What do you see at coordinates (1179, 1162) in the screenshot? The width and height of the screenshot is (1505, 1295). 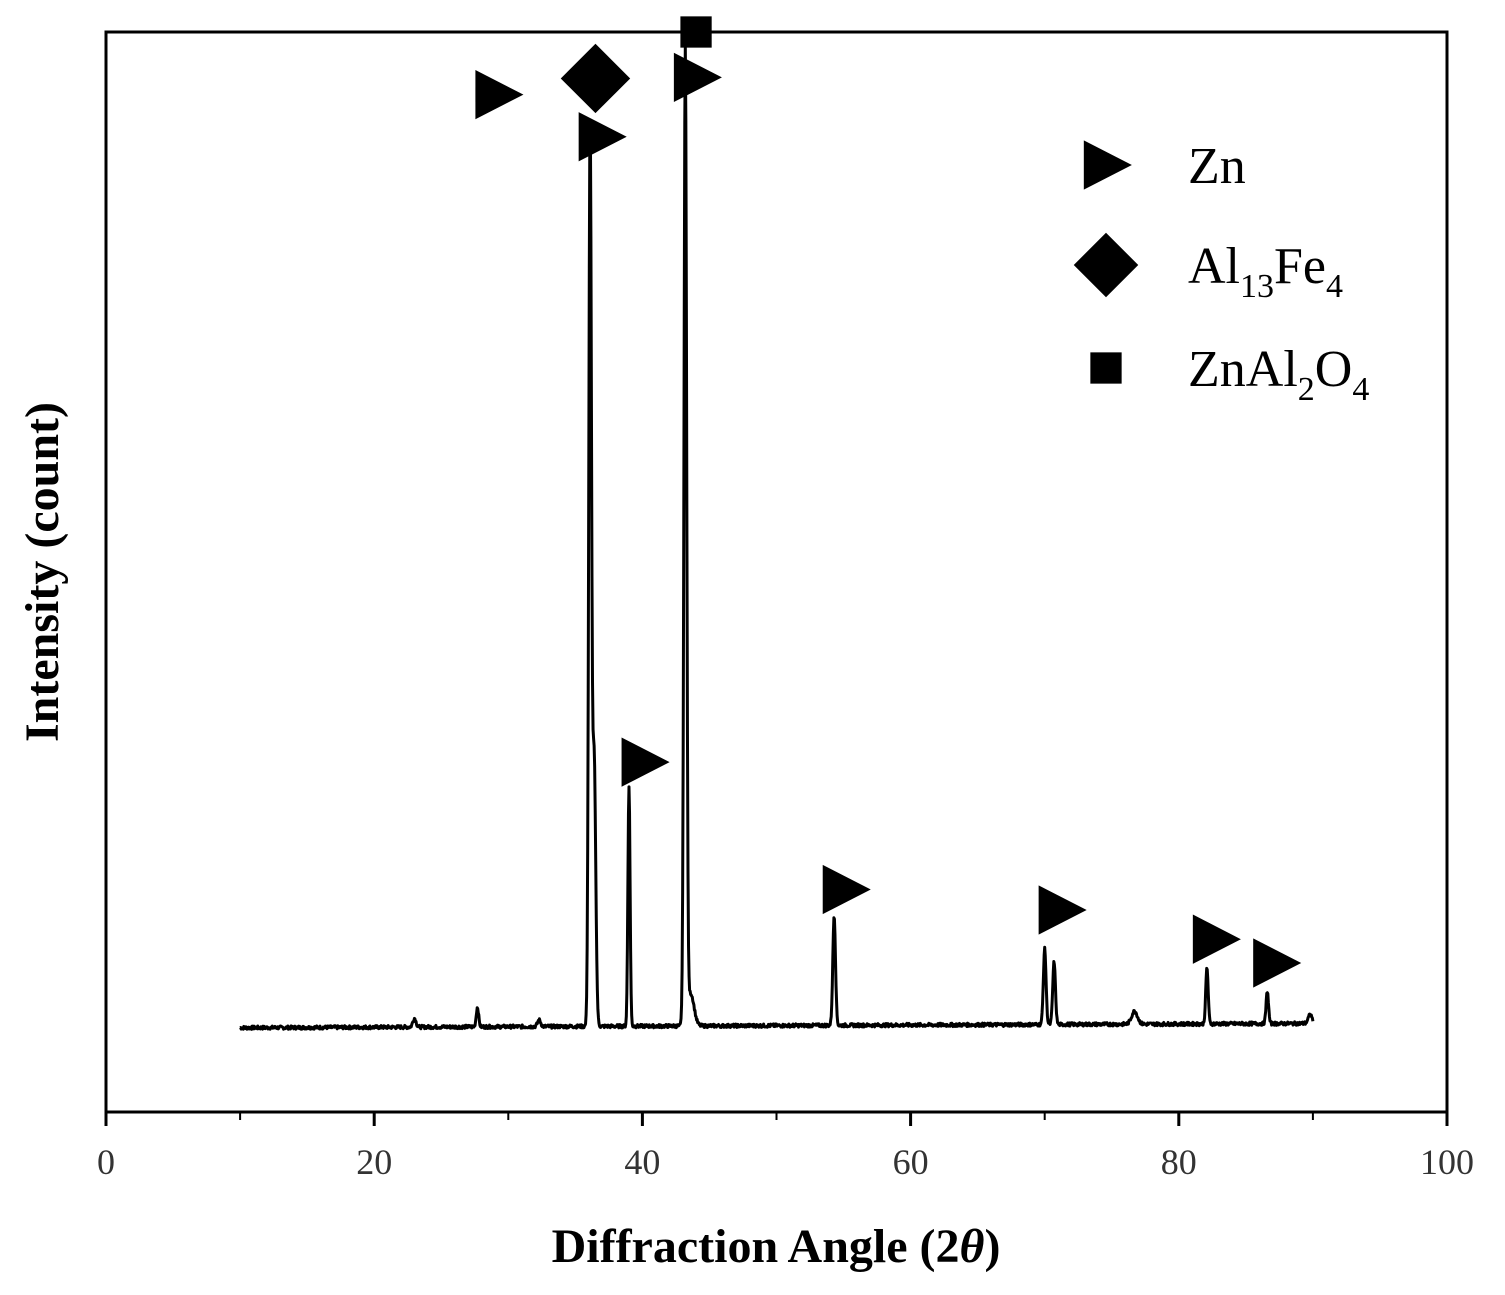 I see `x-tick-label: 80` at bounding box center [1179, 1162].